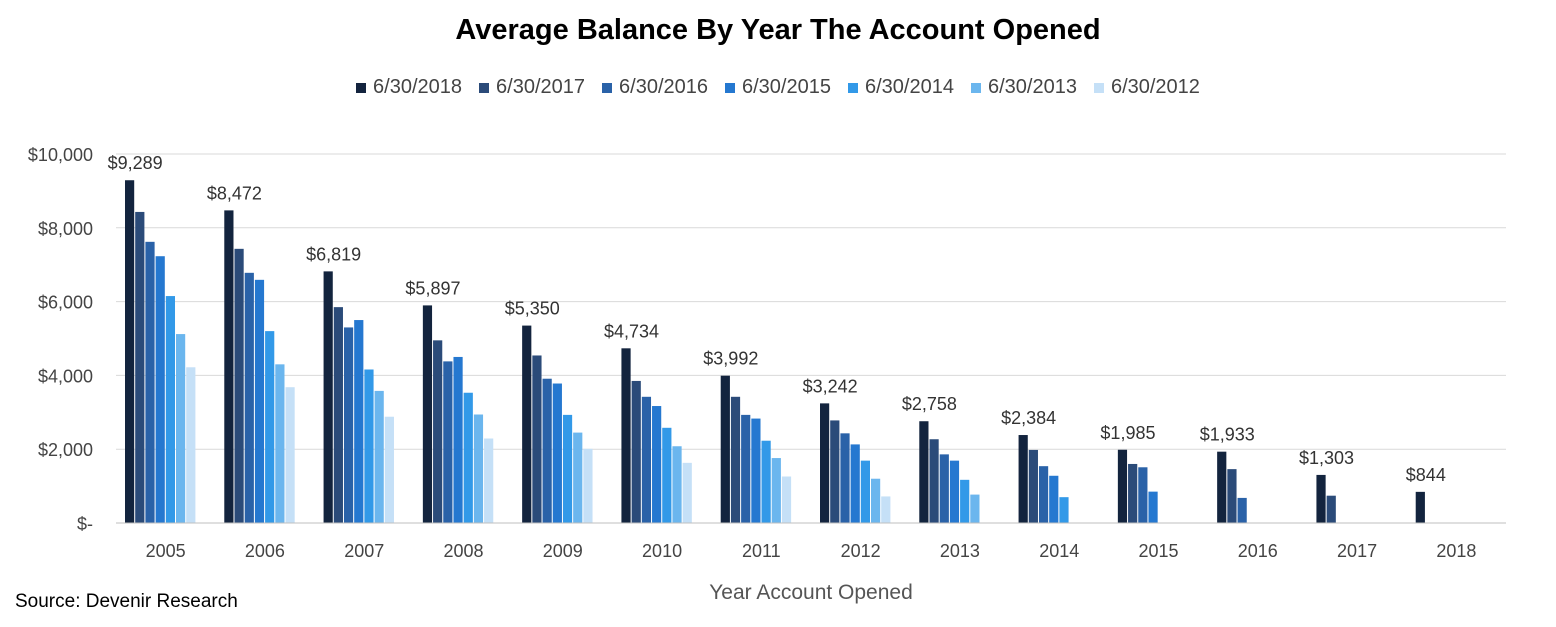  What do you see at coordinates (861, 551) in the screenshot?
I see `x-tick-label: 2012` at bounding box center [861, 551].